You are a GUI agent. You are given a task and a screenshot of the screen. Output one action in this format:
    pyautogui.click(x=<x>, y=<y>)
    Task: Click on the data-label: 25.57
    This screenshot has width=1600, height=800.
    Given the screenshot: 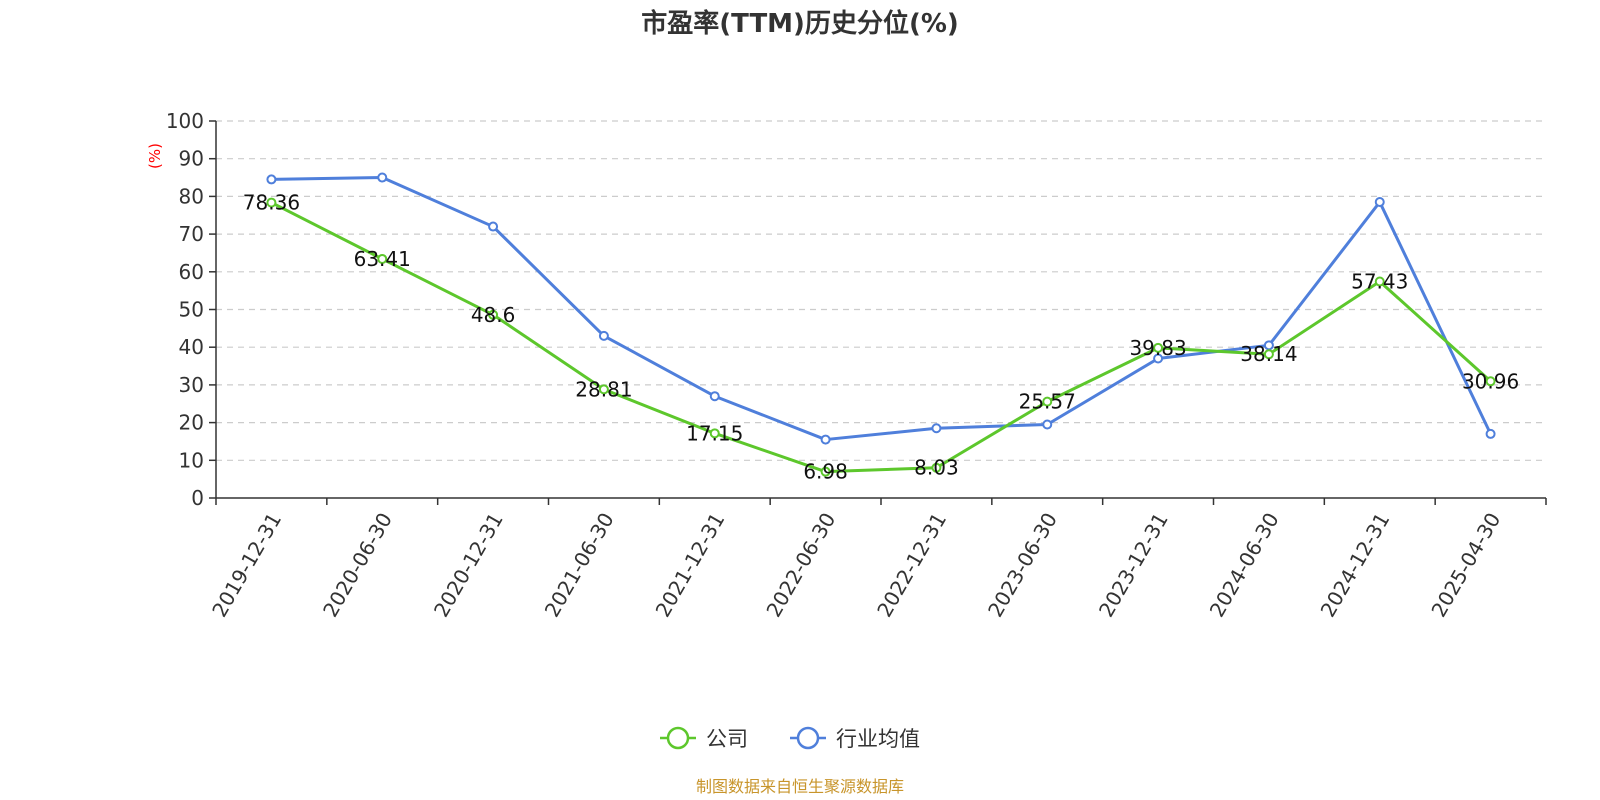 What is the action you would take?
    pyautogui.click(x=1047, y=402)
    